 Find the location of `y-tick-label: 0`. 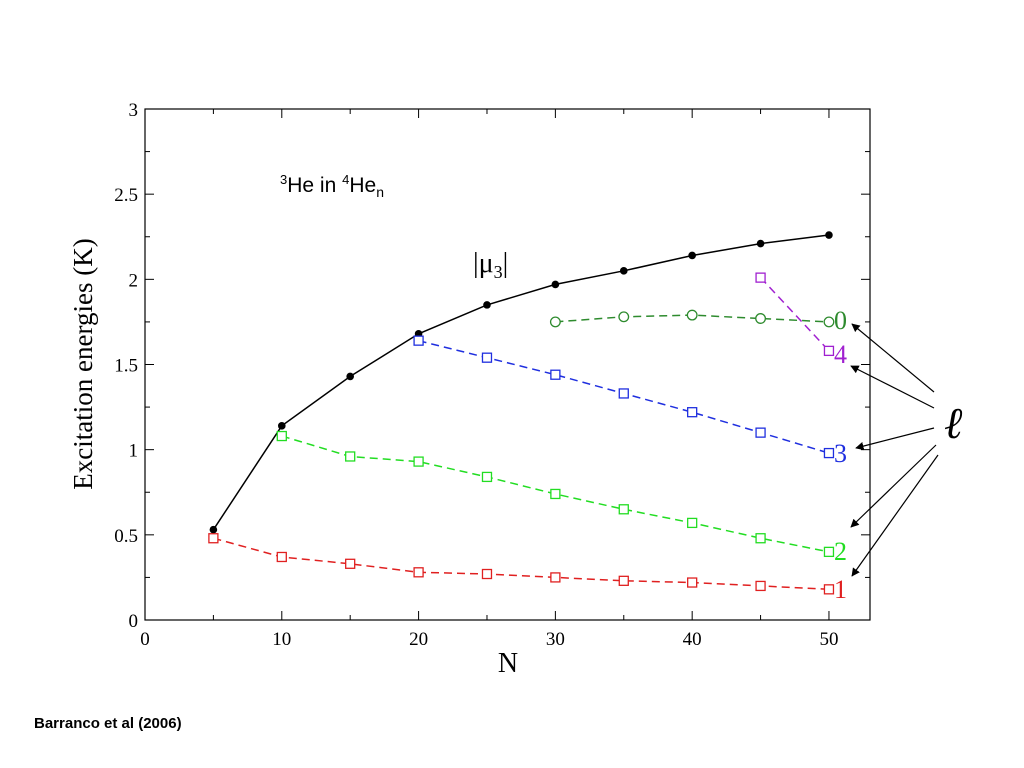

y-tick-label: 0 is located at coordinates (134, 621).